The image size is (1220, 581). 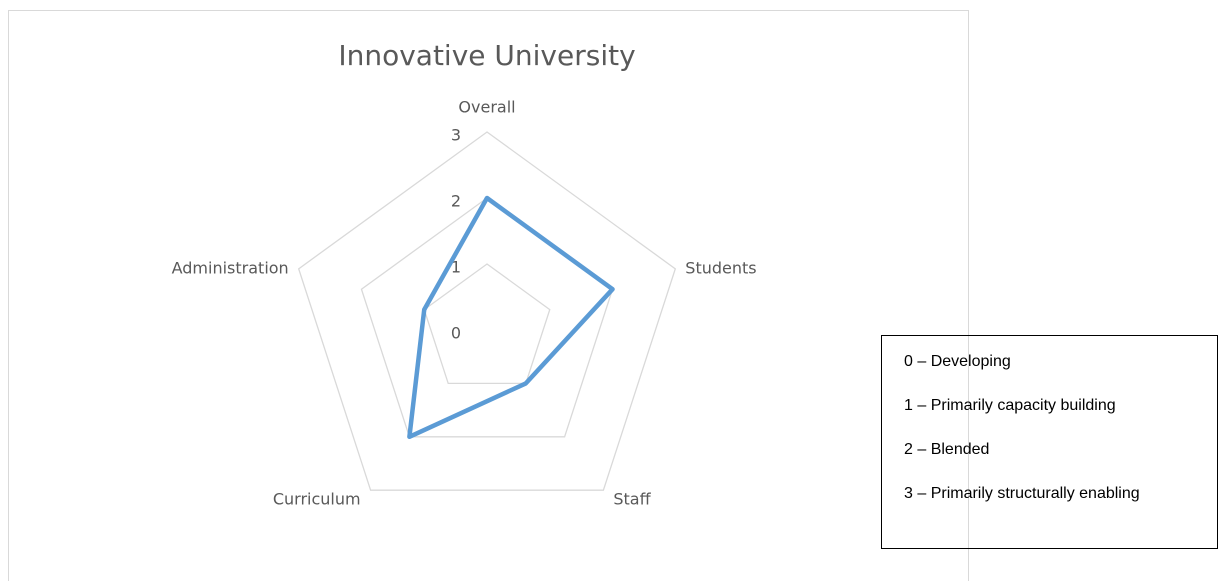 What do you see at coordinates (230, 267) in the screenshot?
I see `category-label: Administration` at bounding box center [230, 267].